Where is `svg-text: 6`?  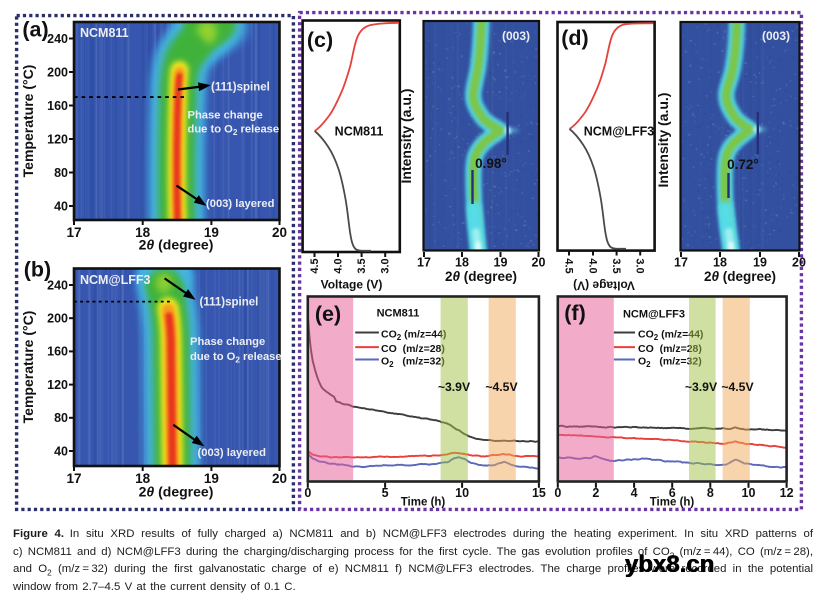 svg-text: 6 is located at coordinates (672, 493).